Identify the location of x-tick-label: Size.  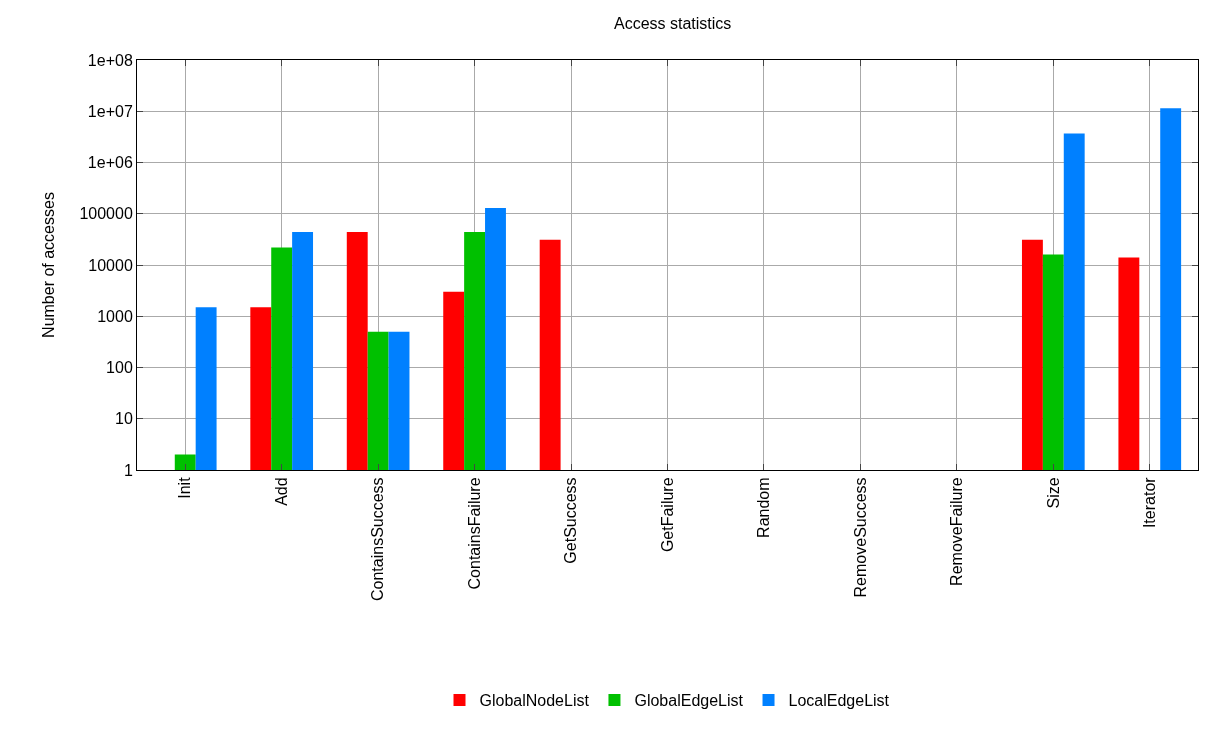
(1053, 493).